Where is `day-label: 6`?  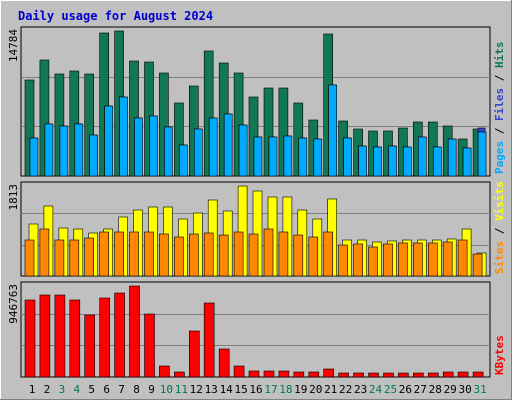
day-label: 6 is located at coordinates (106, 389).